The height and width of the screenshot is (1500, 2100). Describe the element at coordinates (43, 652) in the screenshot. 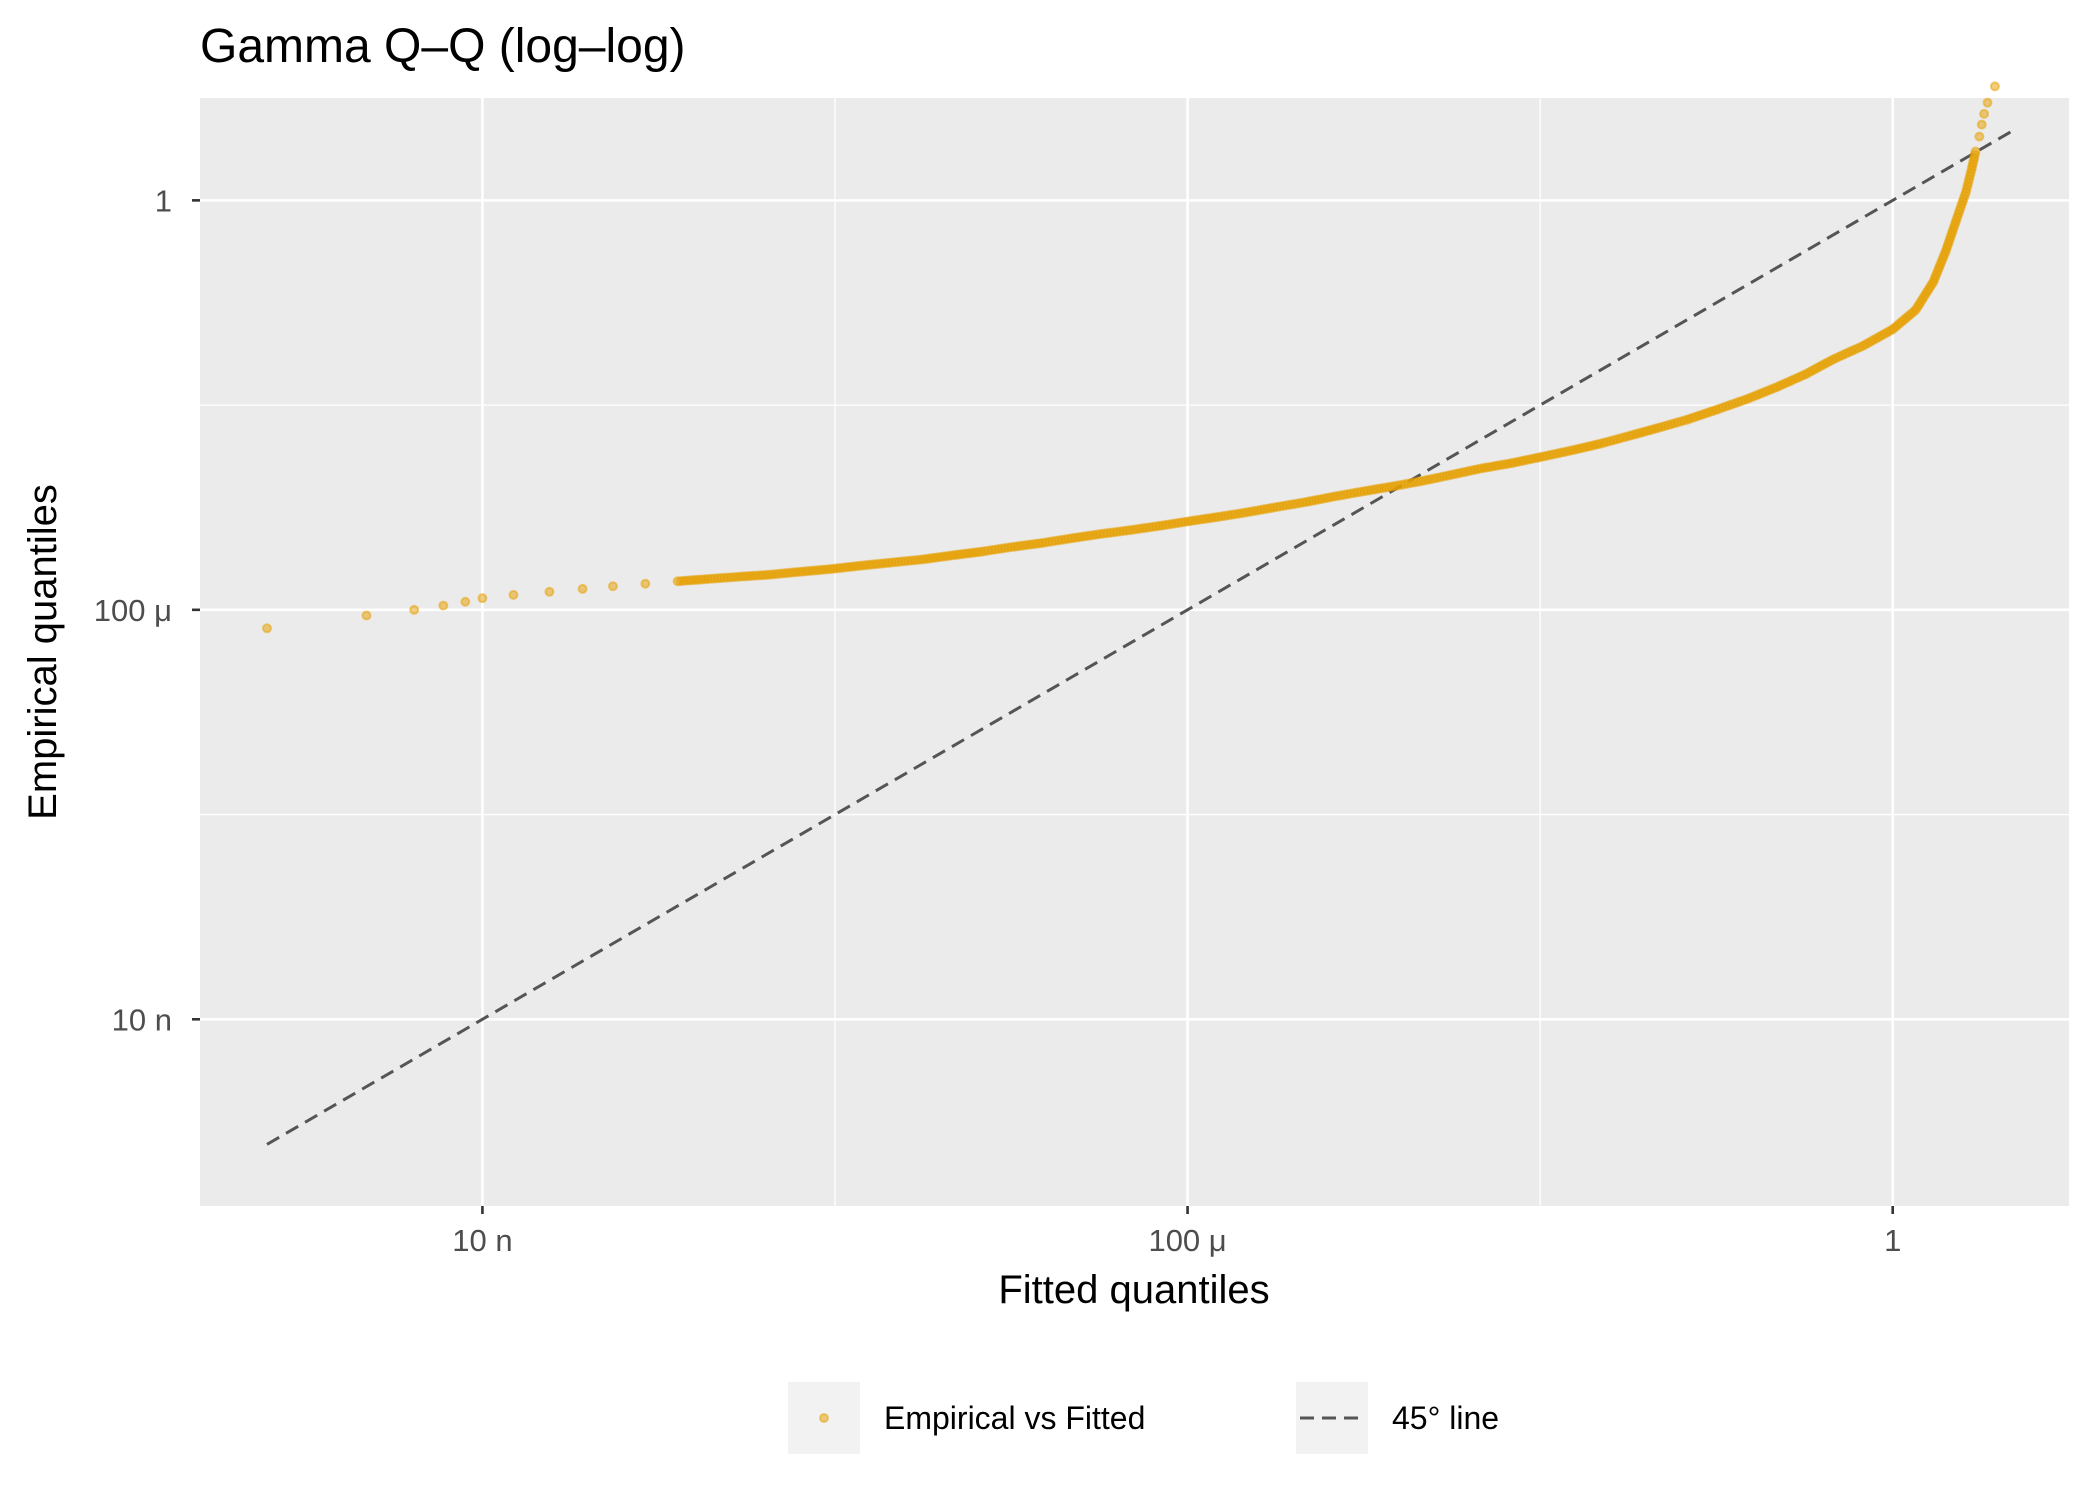

I see `y-axis-title: Empirical quantiles` at that location.